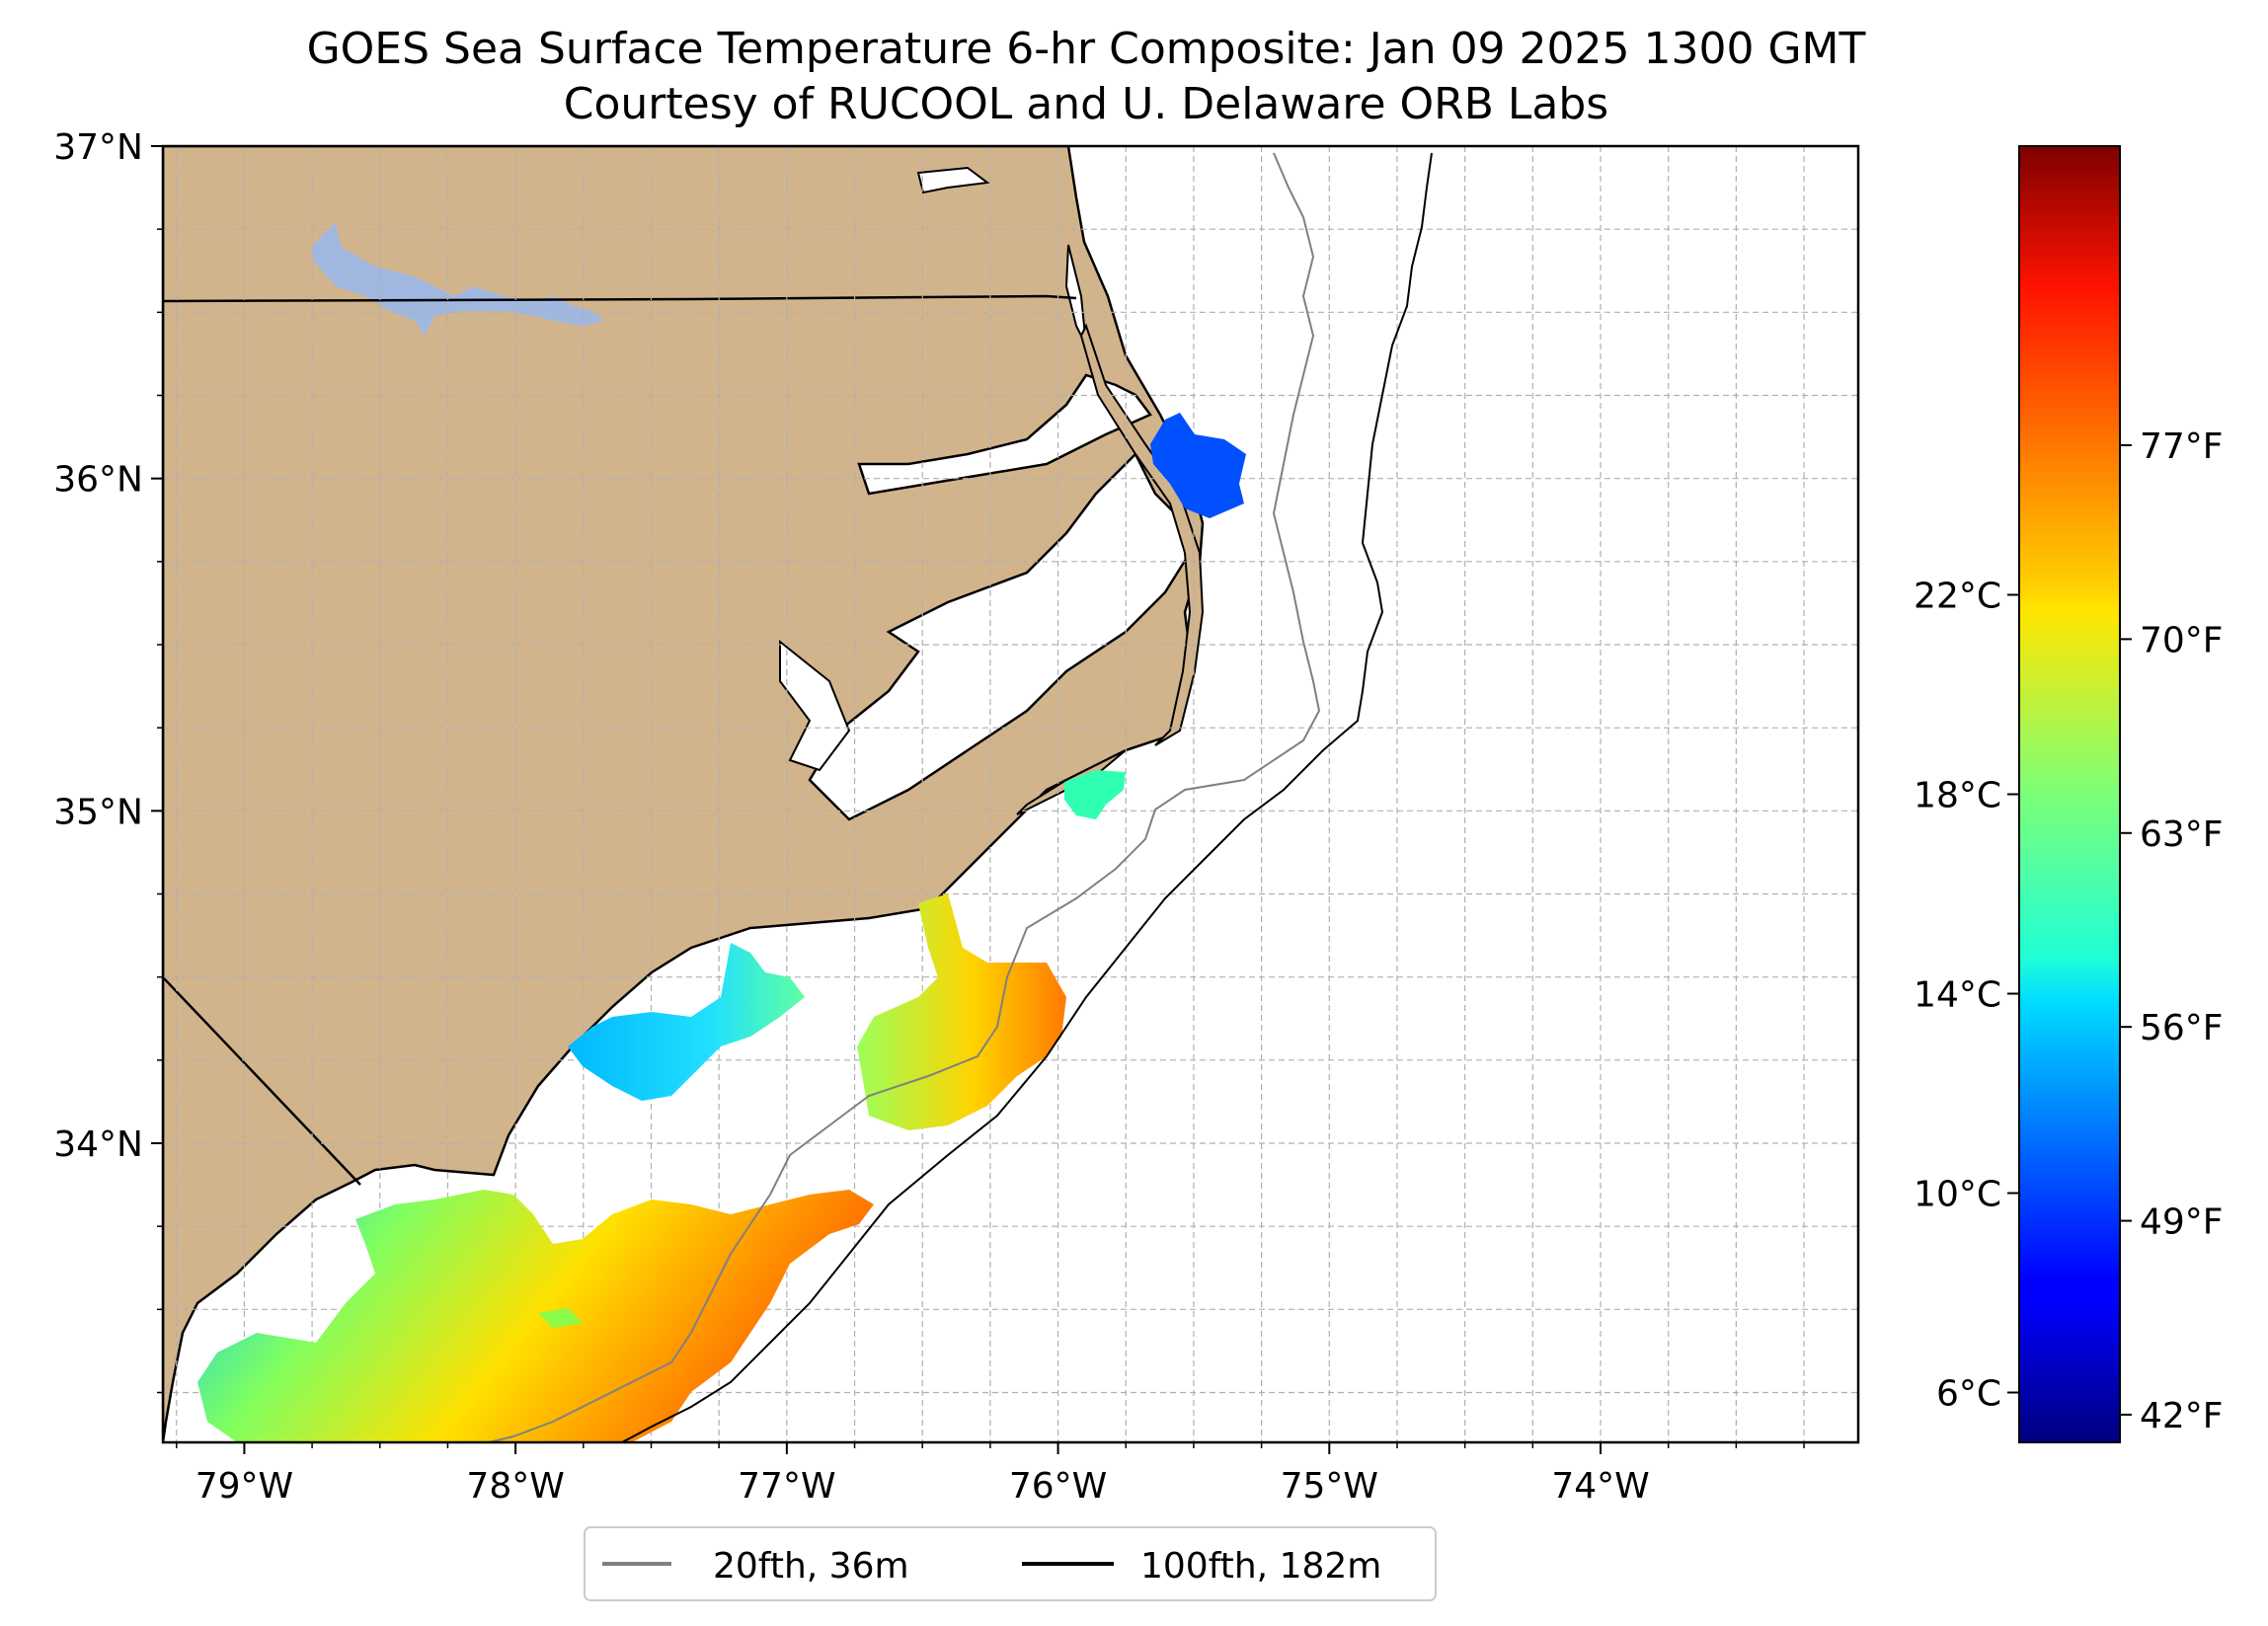  I want to click on lon-tick-label: 78°W, so click(515, 1486).